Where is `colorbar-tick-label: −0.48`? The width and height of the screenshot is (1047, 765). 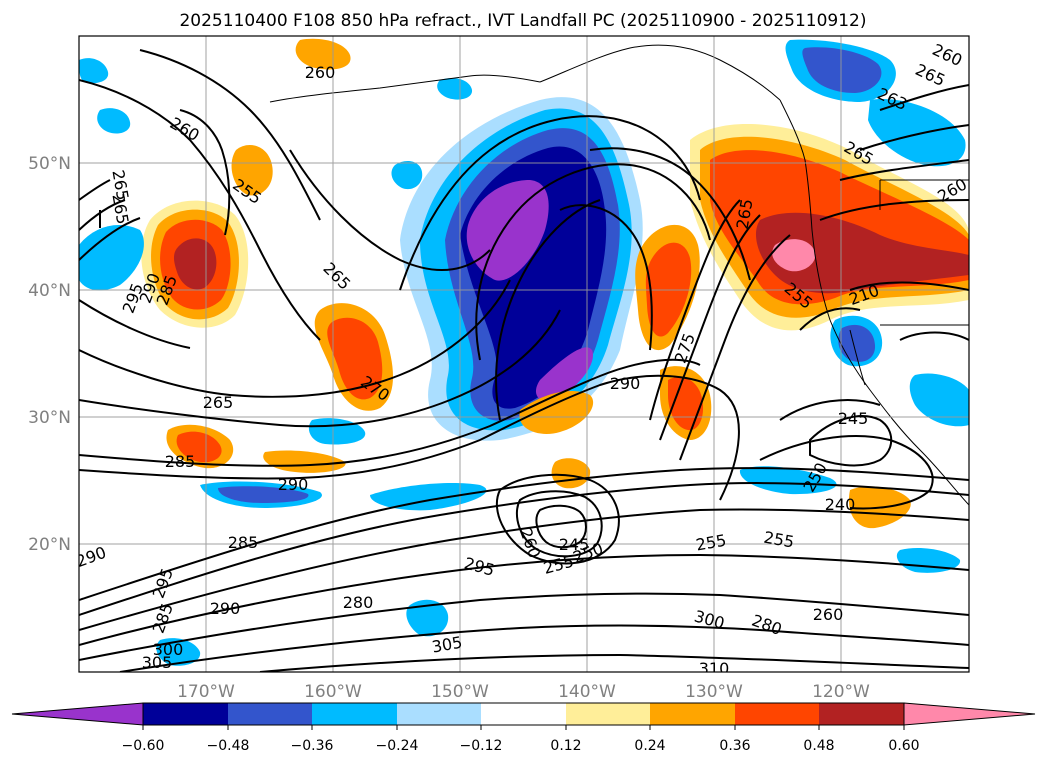
colorbar-tick-label: −0.48 is located at coordinates (228, 746).